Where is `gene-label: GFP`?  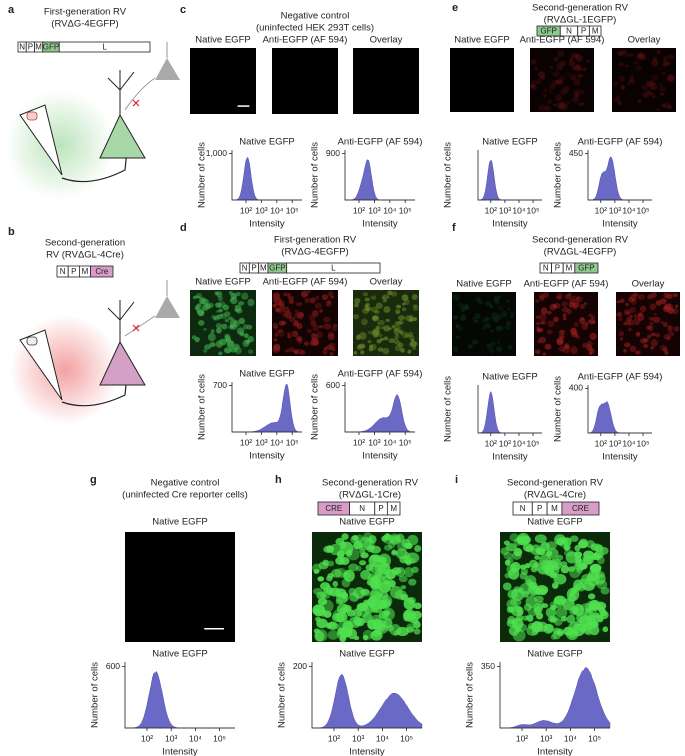 gene-label: GFP is located at coordinates (277, 268).